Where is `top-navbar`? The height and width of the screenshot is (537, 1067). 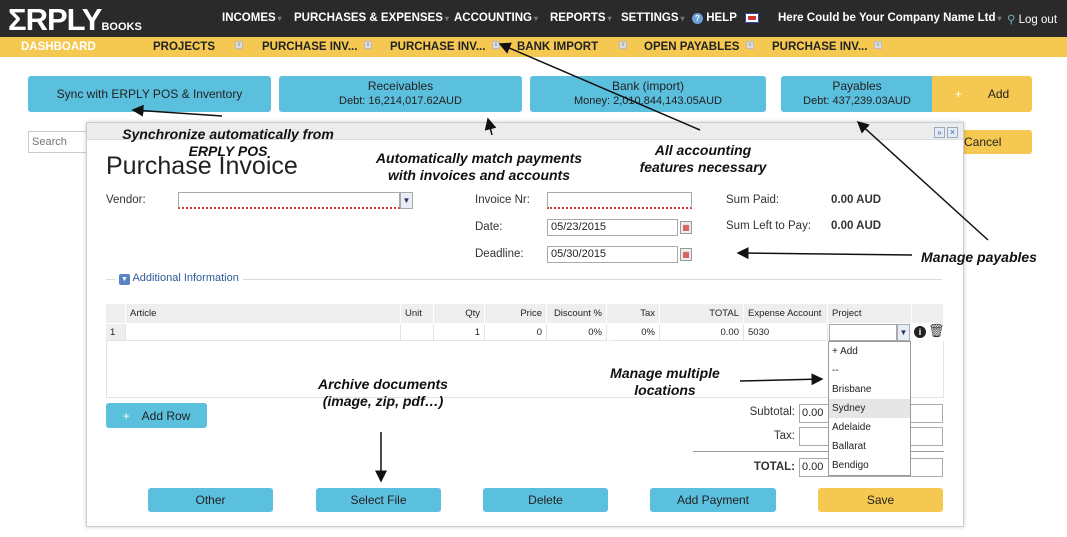
top-navbar is located at coordinates (533, 18).